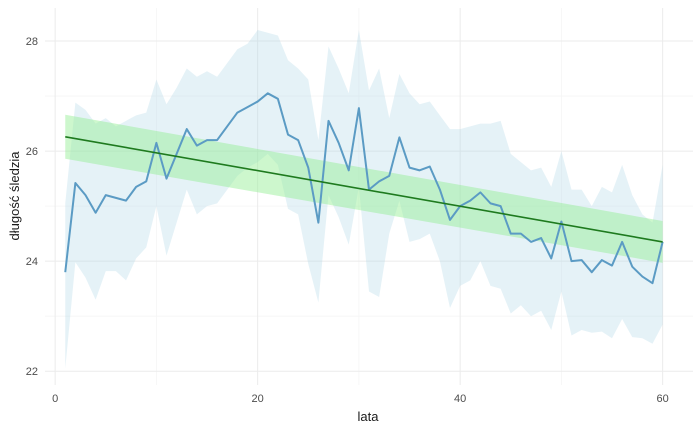  Describe the element at coordinates (360, 399) in the screenshot. I see `x-axis-ticks: 0 20 40 60` at that location.